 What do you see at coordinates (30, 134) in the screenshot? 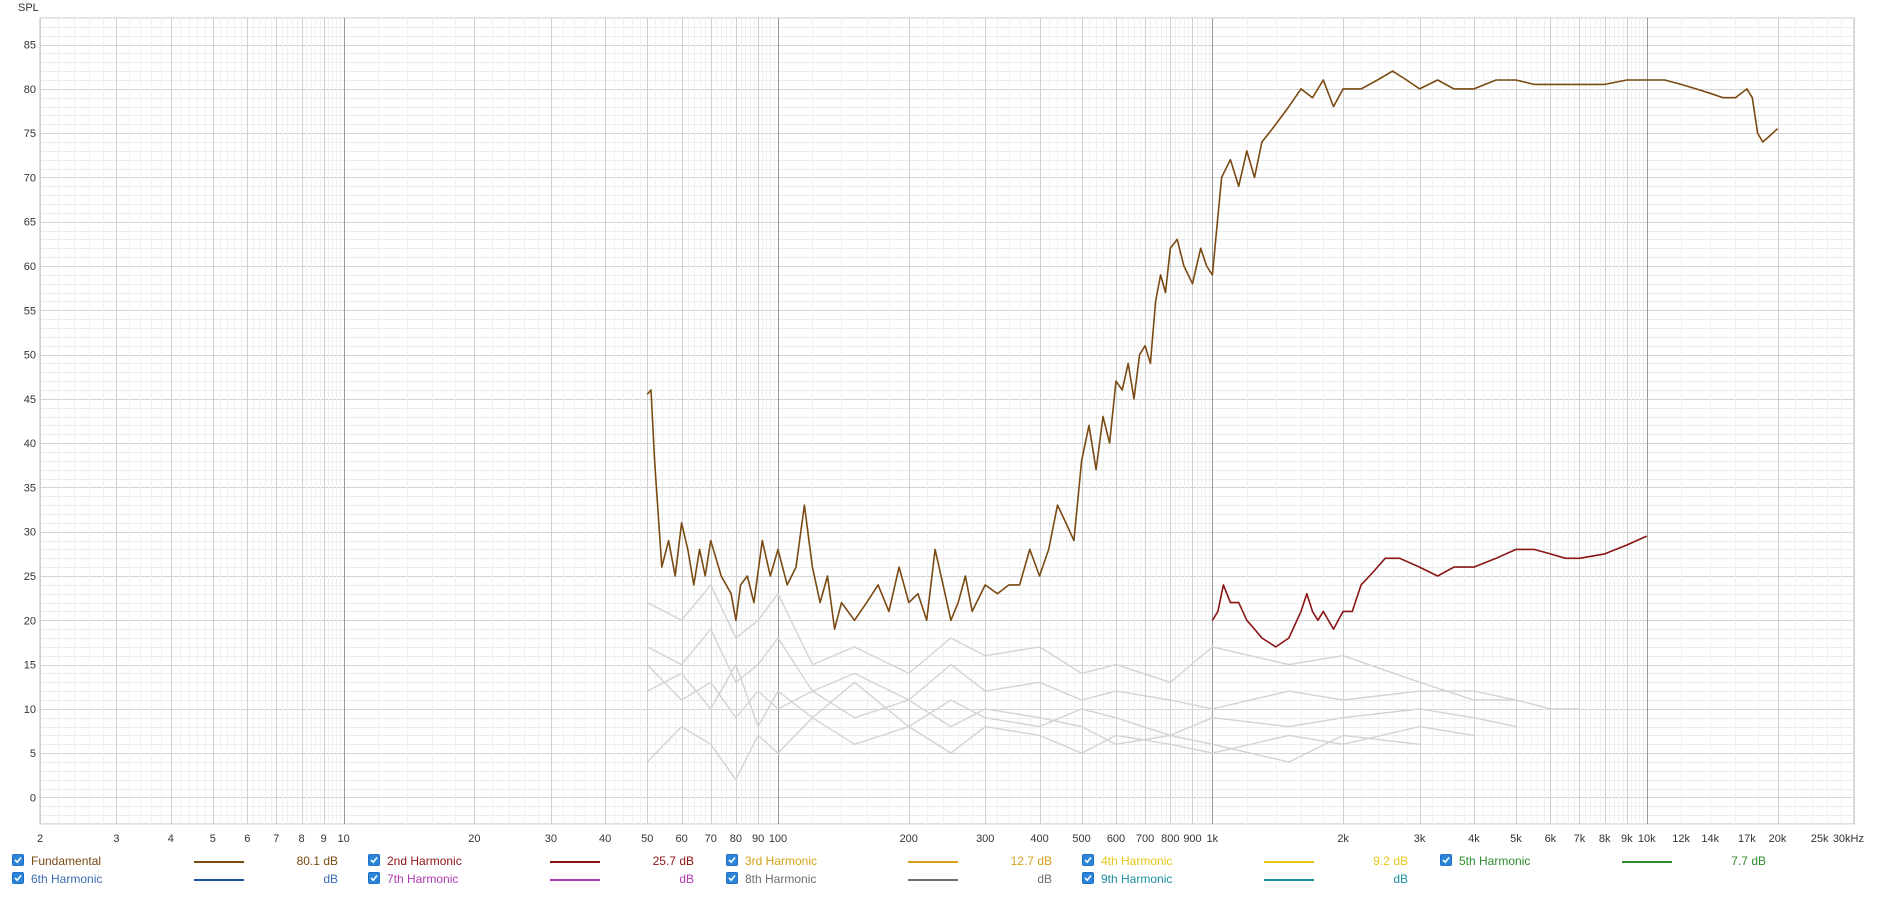
I see `y-tick-label: 75` at bounding box center [30, 134].